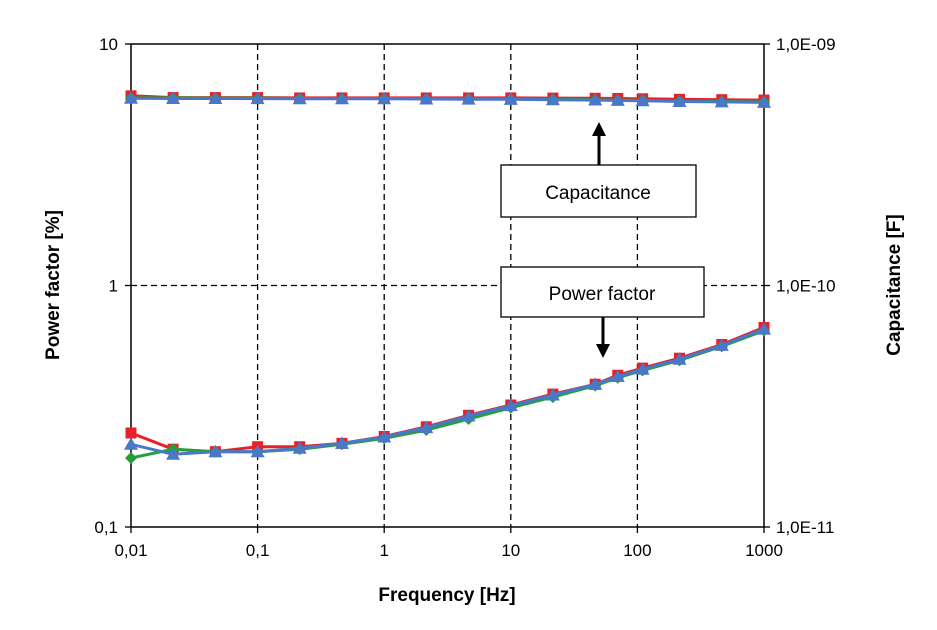 The height and width of the screenshot is (630, 937). Describe the element at coordinates (637, 550) in the screenshot. I see `x-tick-label: 100` at that location.